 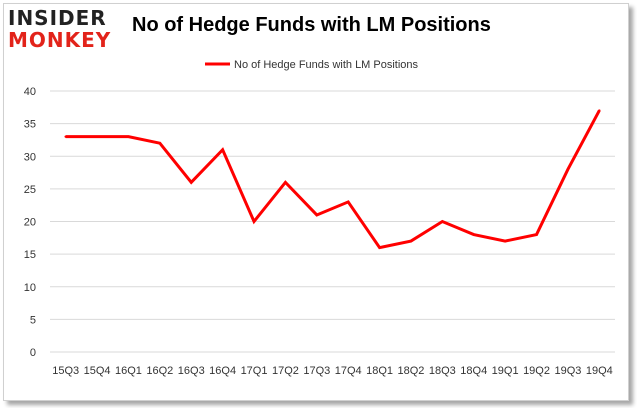 I want to click on logo-line-2: MONKEY, so click(x=60, y=40).